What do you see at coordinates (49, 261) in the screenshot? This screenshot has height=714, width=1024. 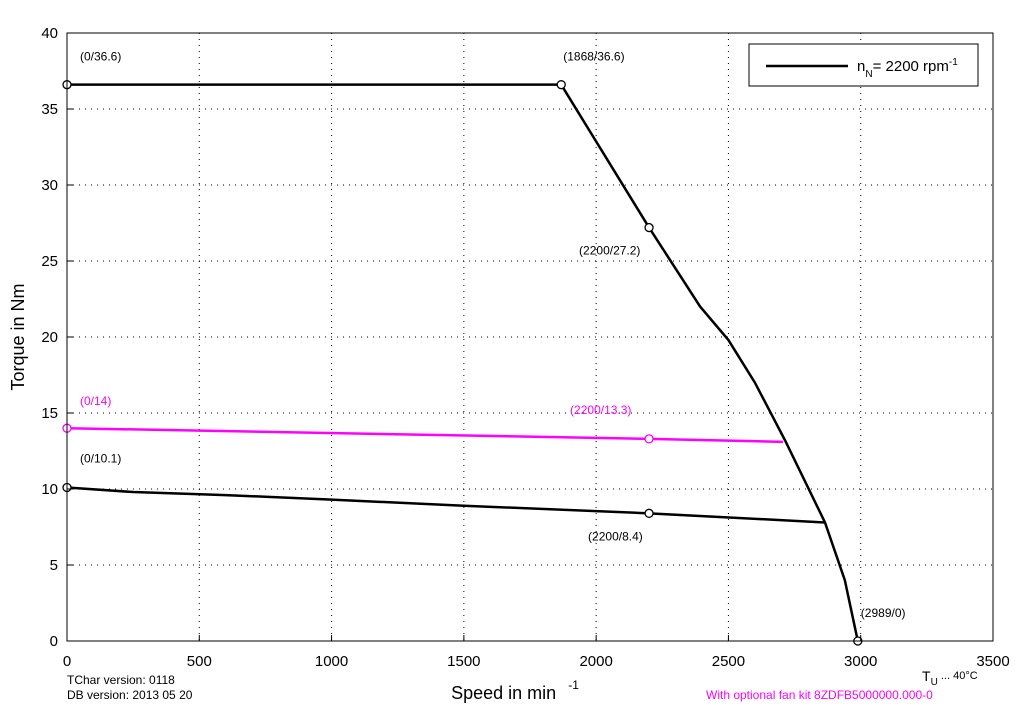 I see `y-tick-label: 25` at bounding box center [49, 261].